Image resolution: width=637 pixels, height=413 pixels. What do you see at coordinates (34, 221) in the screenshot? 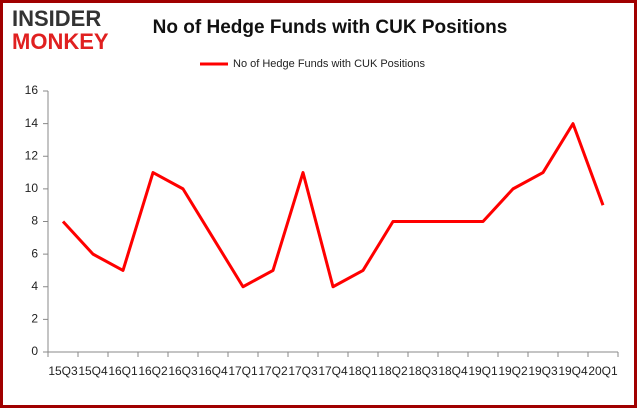
I see `y-tick-label: 8` at bounding box center [34, 221].